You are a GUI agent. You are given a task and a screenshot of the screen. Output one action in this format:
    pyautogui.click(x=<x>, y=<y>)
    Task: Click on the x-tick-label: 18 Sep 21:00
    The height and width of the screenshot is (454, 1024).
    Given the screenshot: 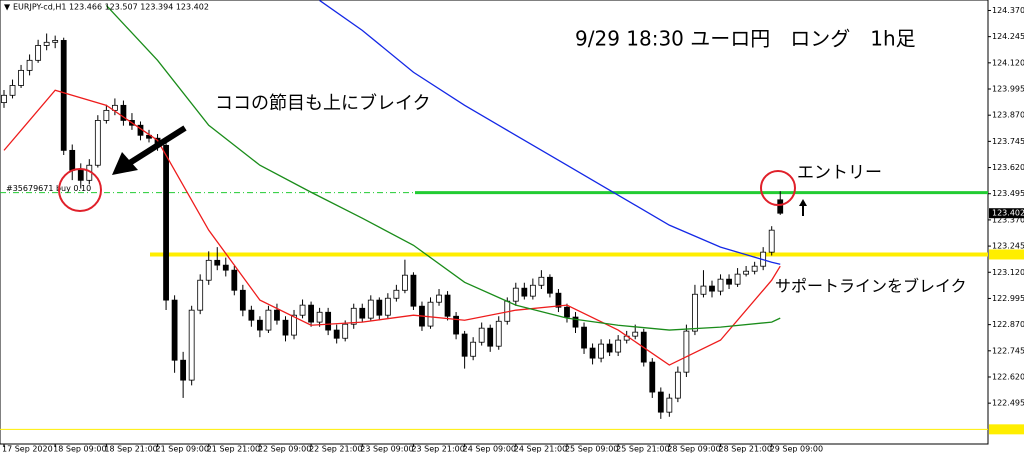 What is the action you would take?
    pyautogui.click(x=130, y=449)
    